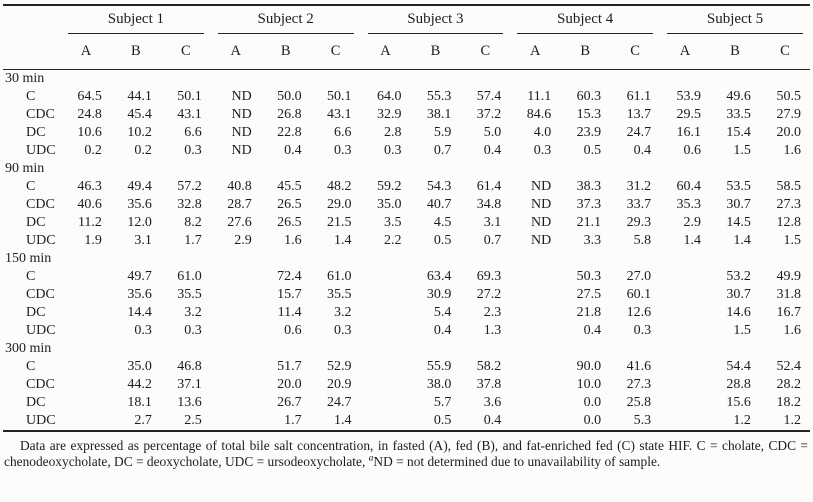 The height and width of the screenshot is (502, 813). I want to click on corner-cell, so click(32, 52).